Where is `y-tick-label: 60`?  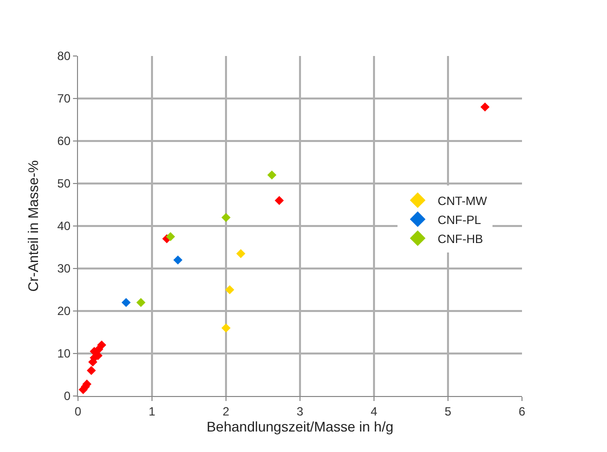
y-tick-label: 60 is located at coordinates (64, 141).